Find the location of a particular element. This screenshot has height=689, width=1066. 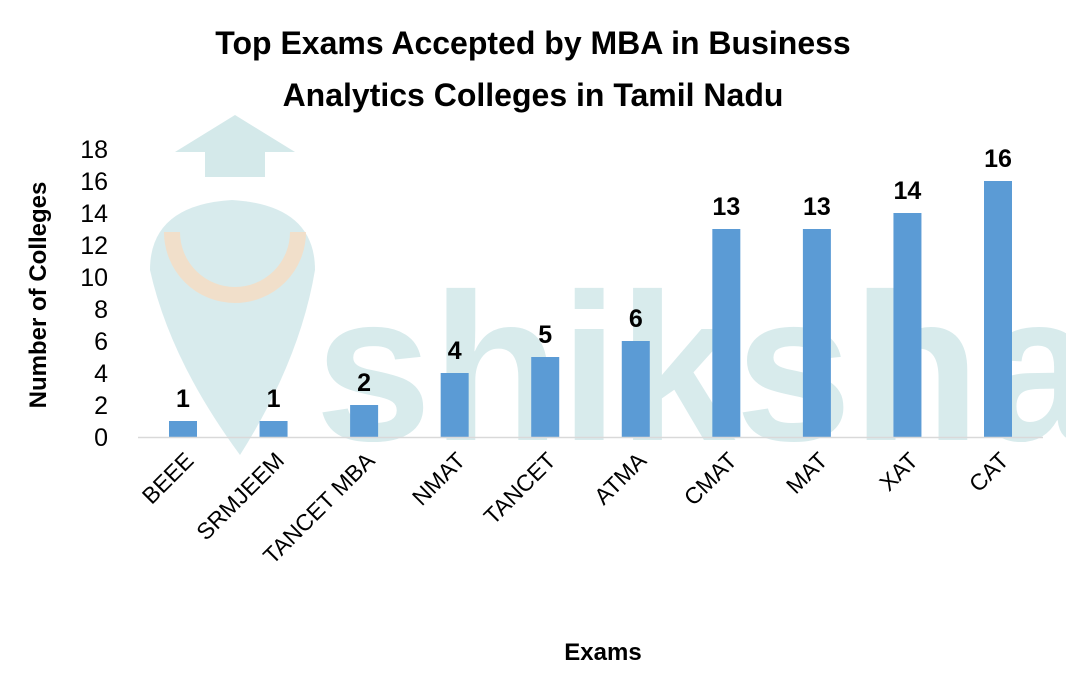

y-tick-label: 8 is located at coordinates (101, 310).